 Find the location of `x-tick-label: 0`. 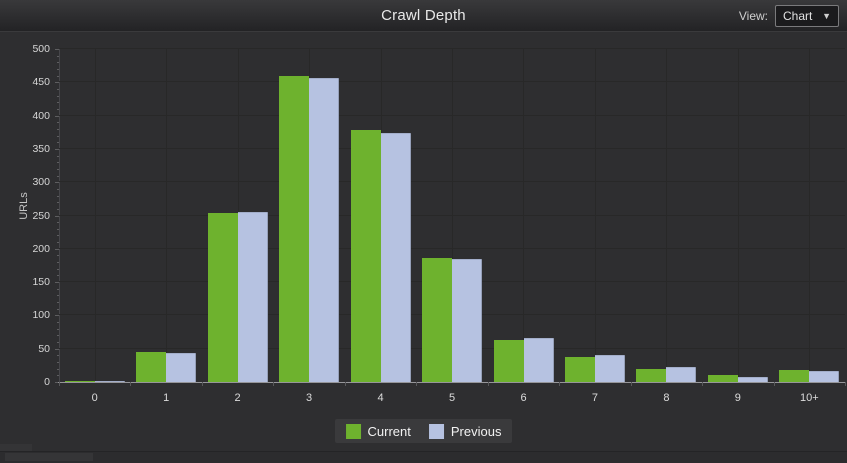

x-tick-label: 0 is located at coordinates (94, 398).